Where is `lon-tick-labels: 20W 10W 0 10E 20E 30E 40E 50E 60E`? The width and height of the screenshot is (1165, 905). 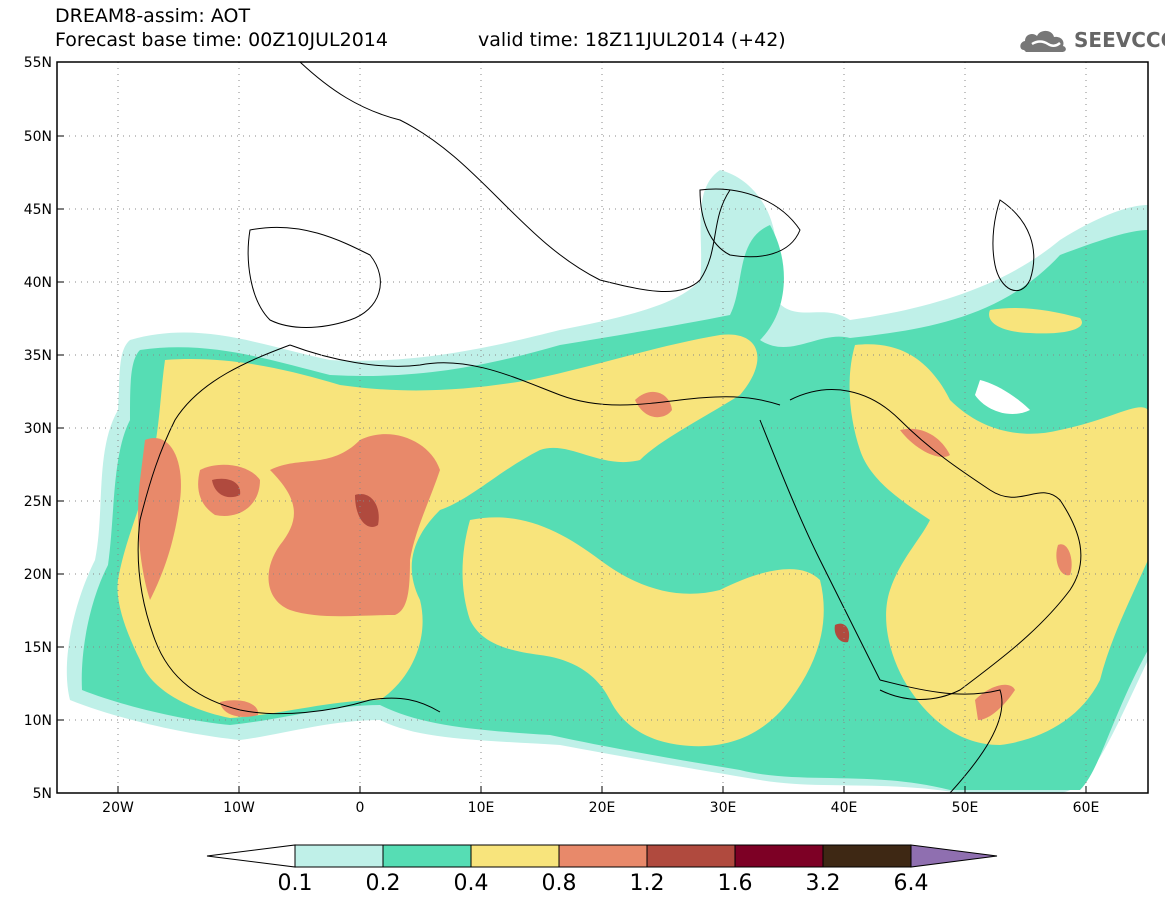 lon-tick-labels: 20W 10W 0 10E 20E 30E 40E 50E 60E is located at coordinates (600, 808).